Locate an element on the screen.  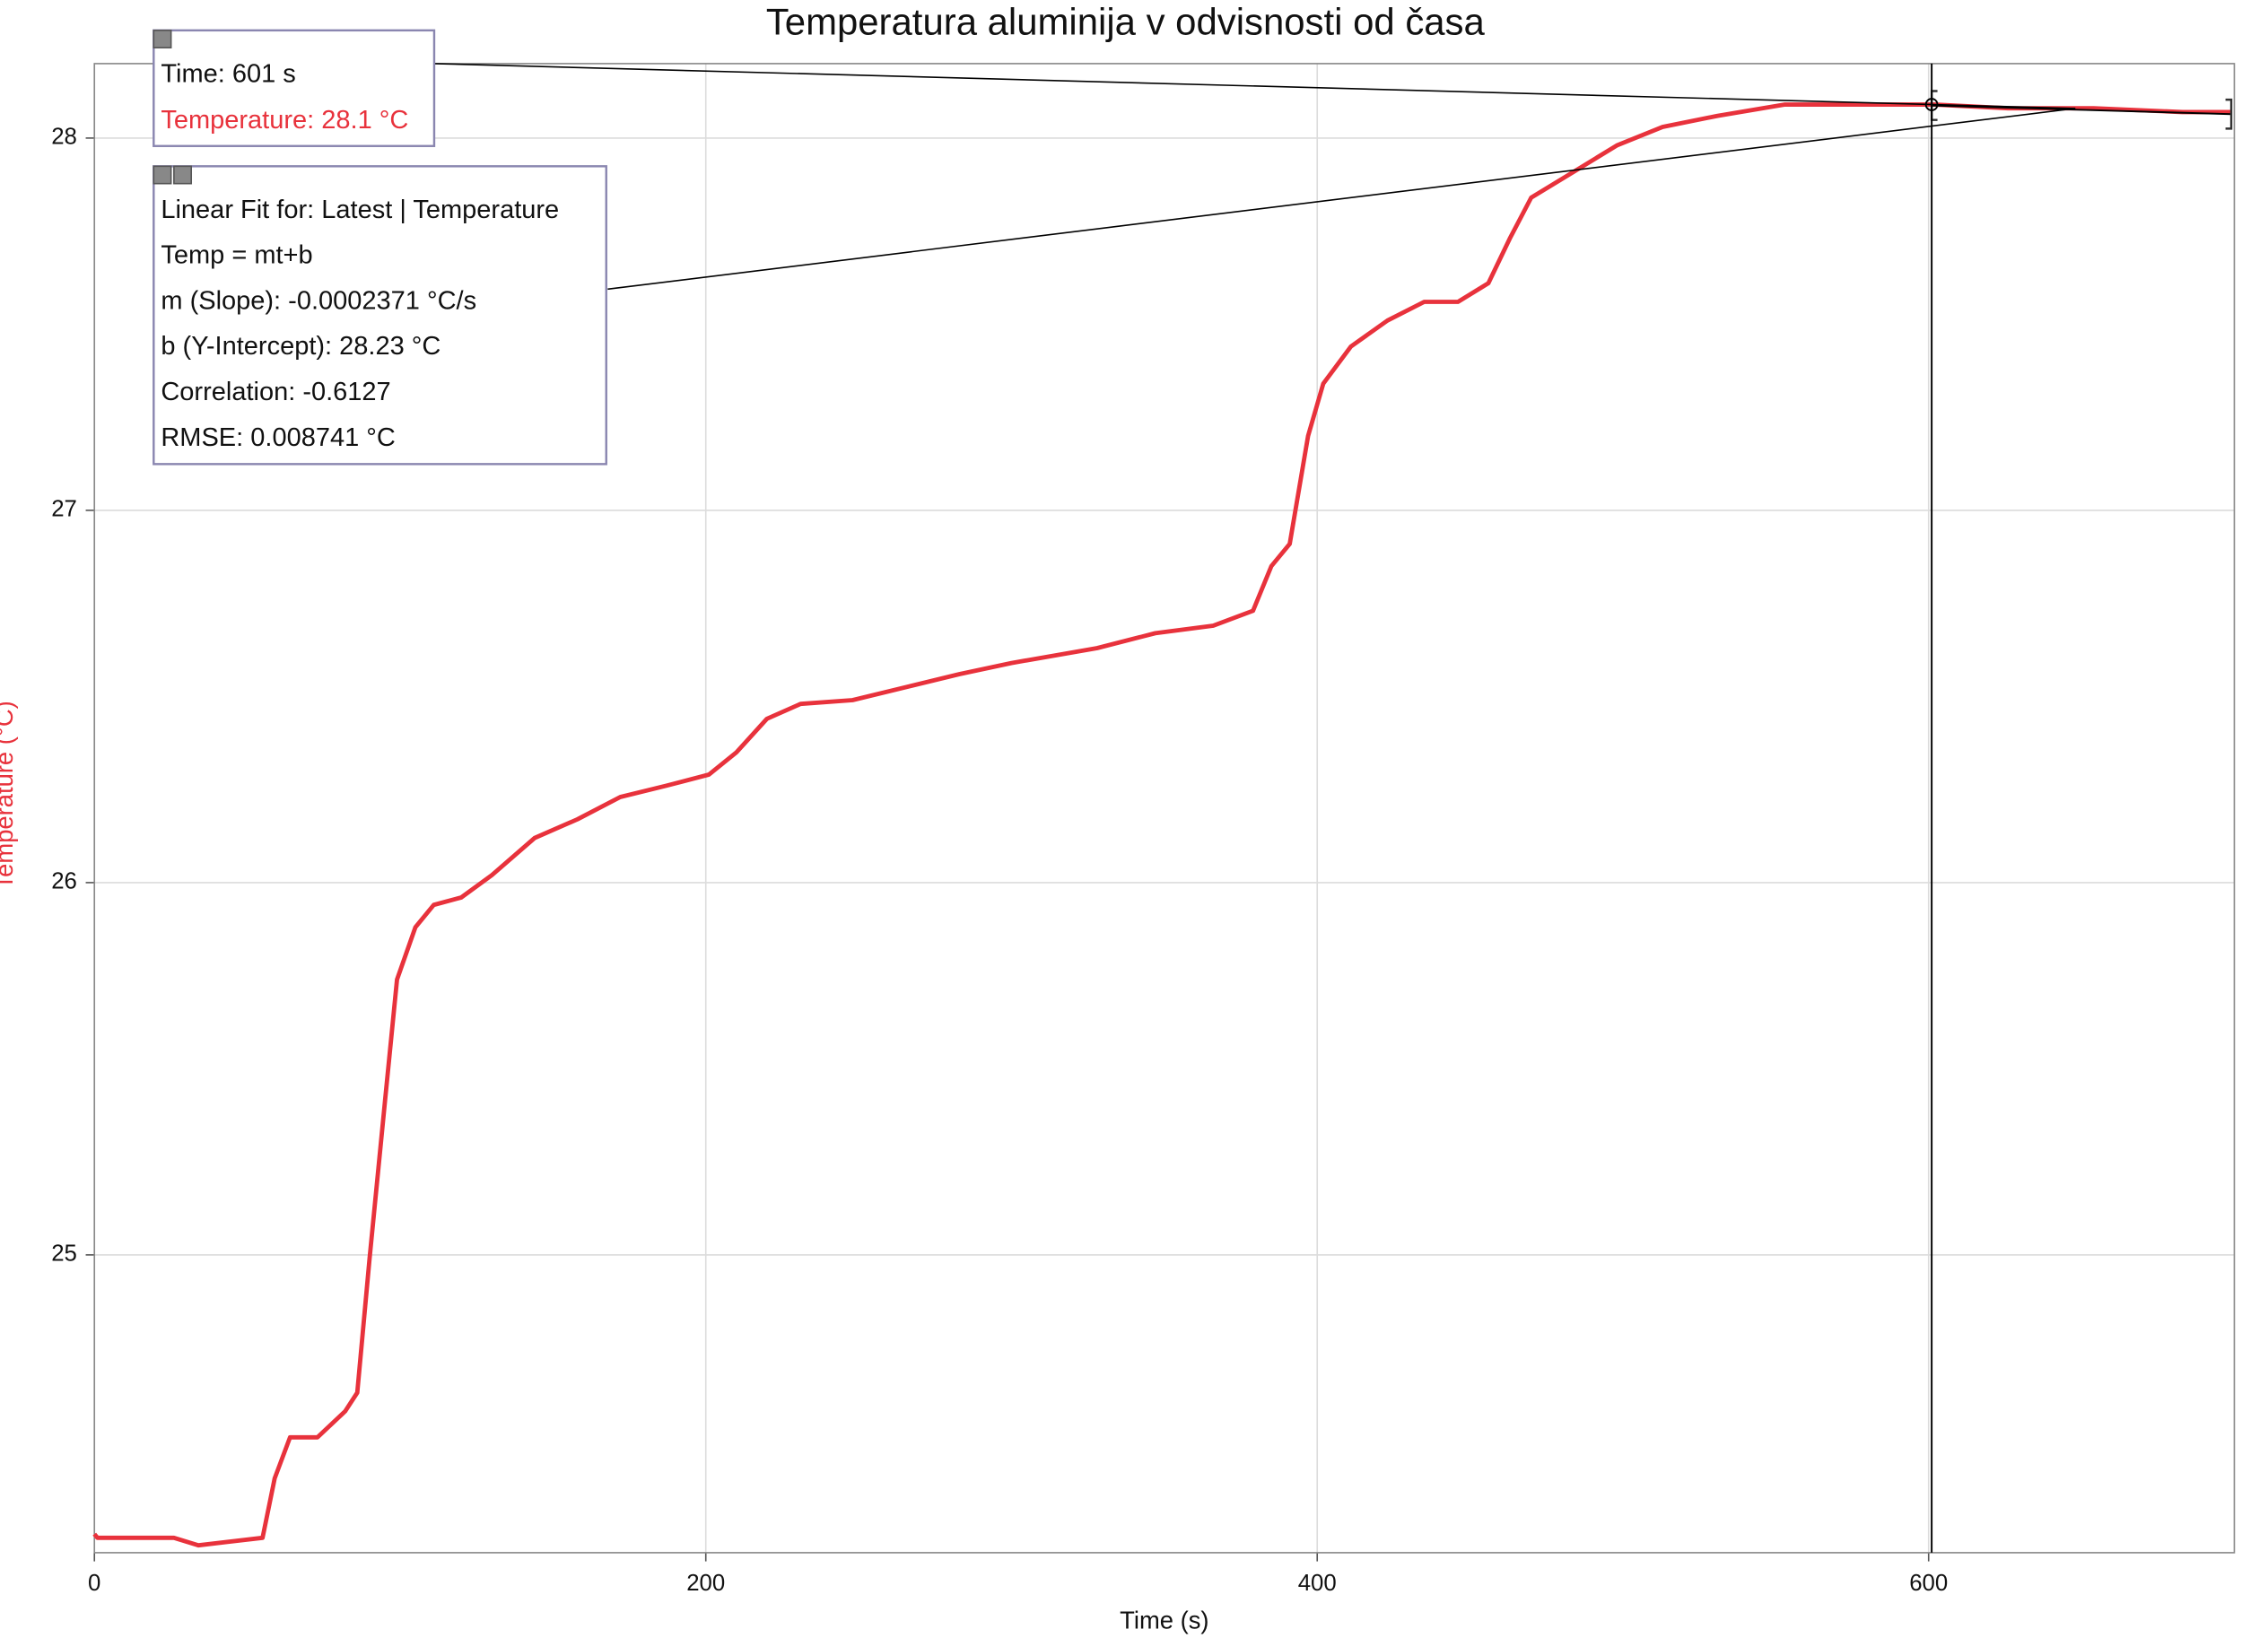
x-tick-label: 600 is located at coordinates (1928, 1584).